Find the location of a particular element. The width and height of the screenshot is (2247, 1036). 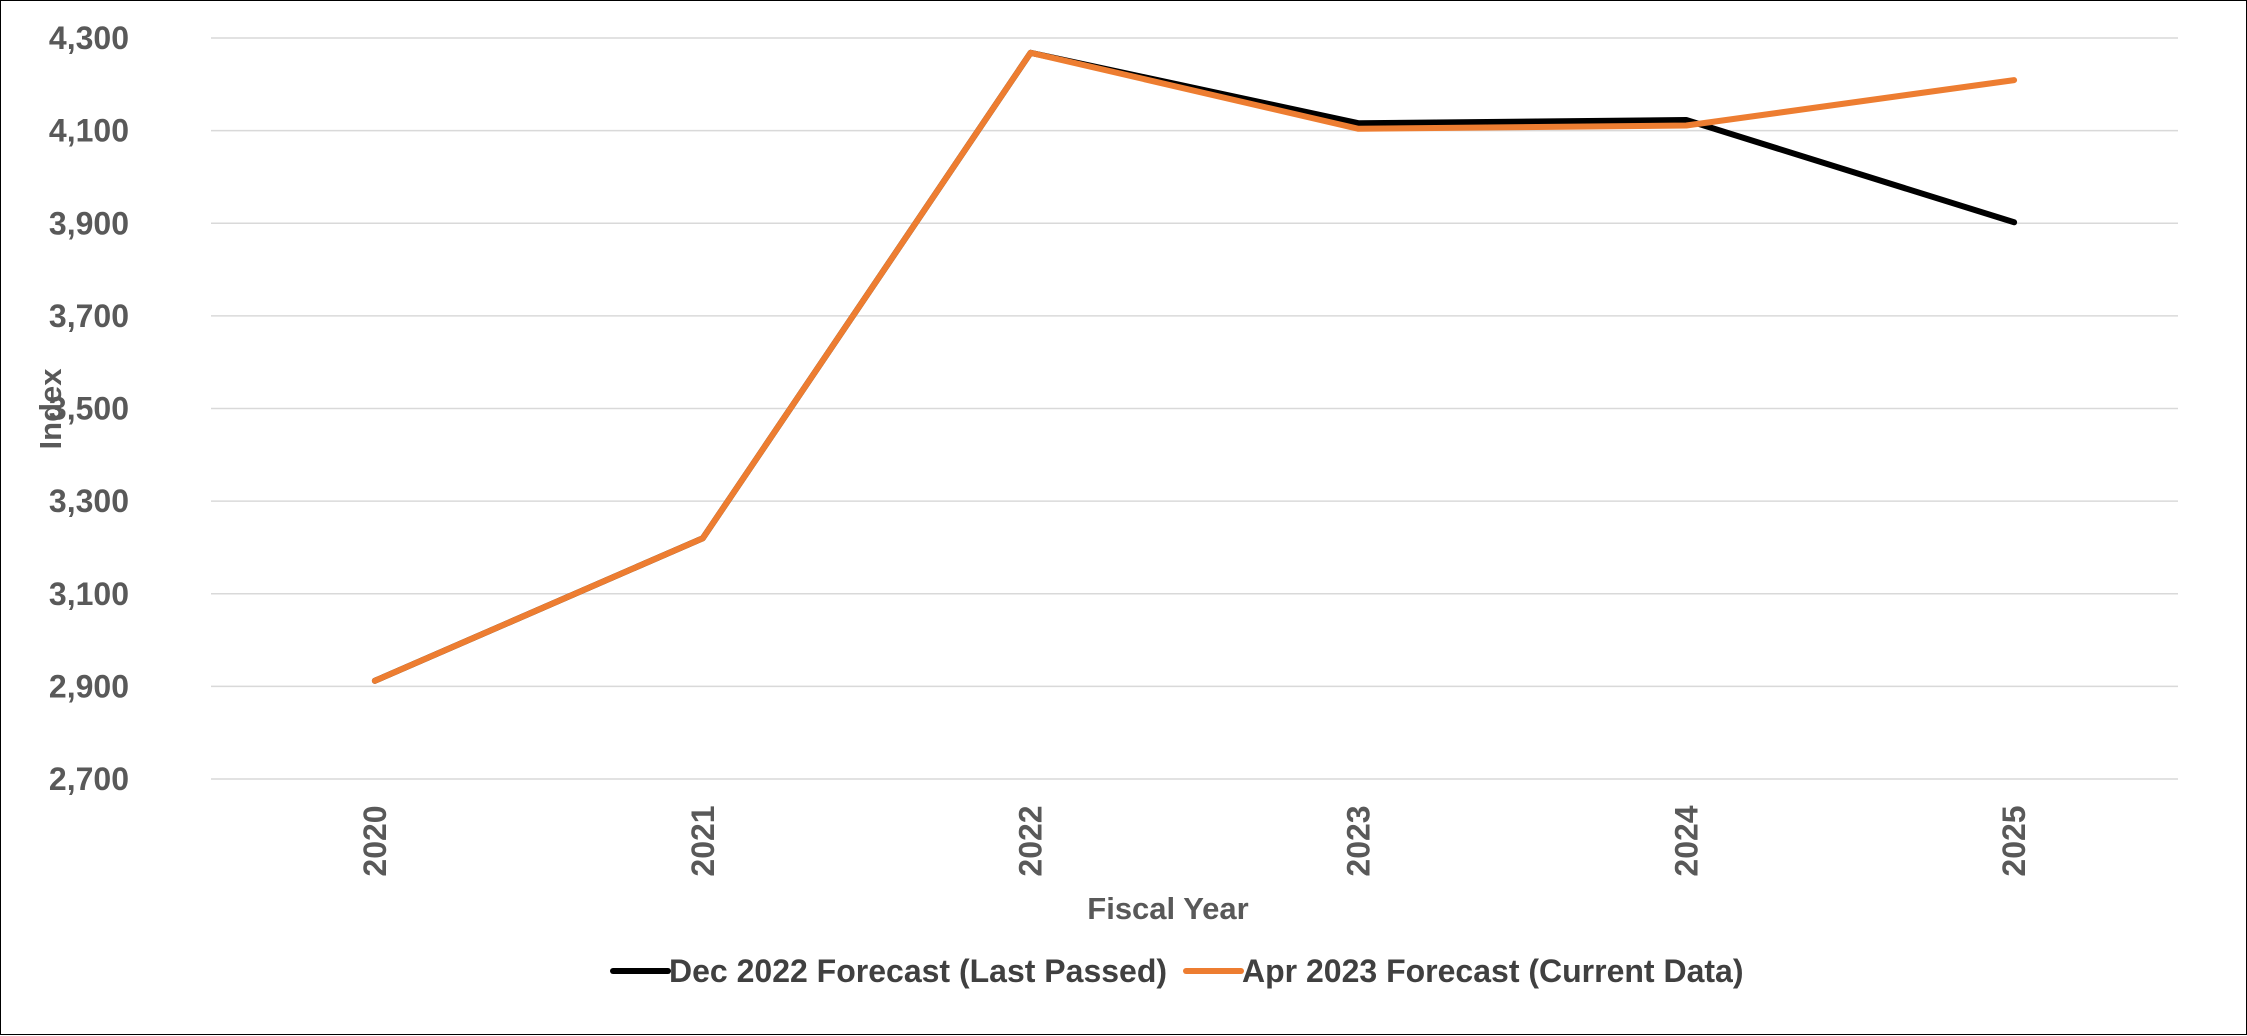

y-tick-label: 3,500 is located at coordinates (89, 409).